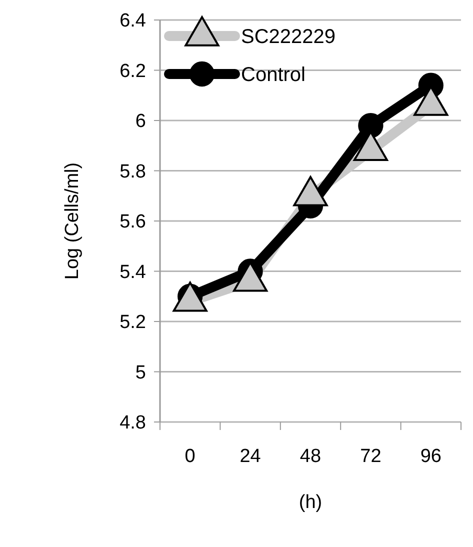  Describe the element at coordinates (190, 456) in the screenshot. I see `x-tick-label: 0` at that location.